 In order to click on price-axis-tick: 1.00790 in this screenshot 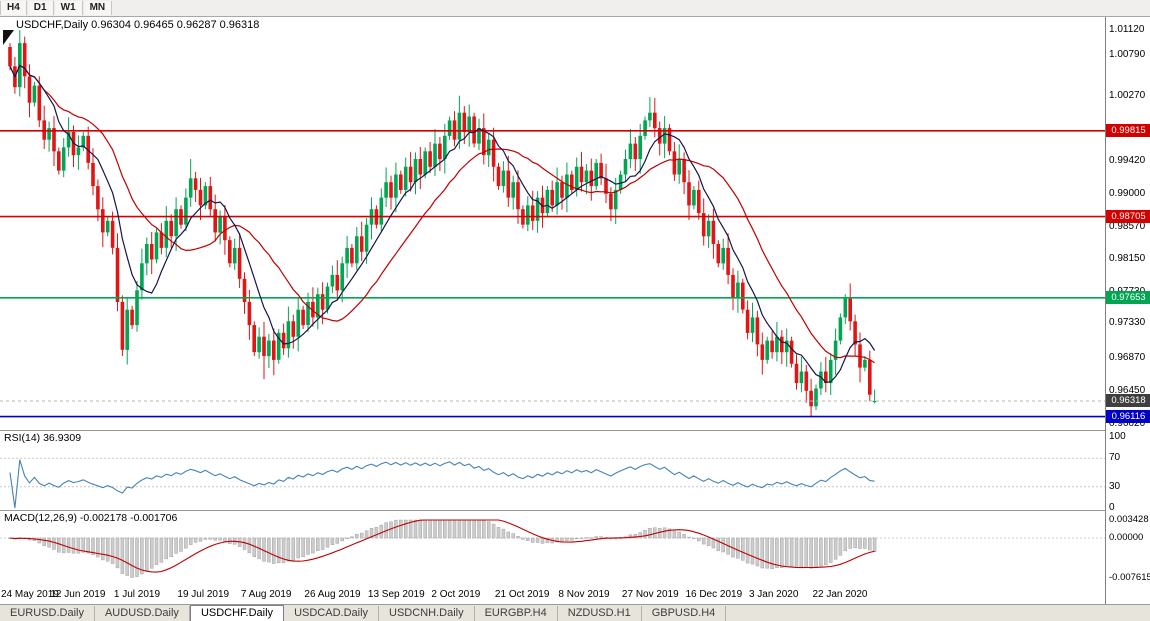, I will do `click(1127, 55)`.